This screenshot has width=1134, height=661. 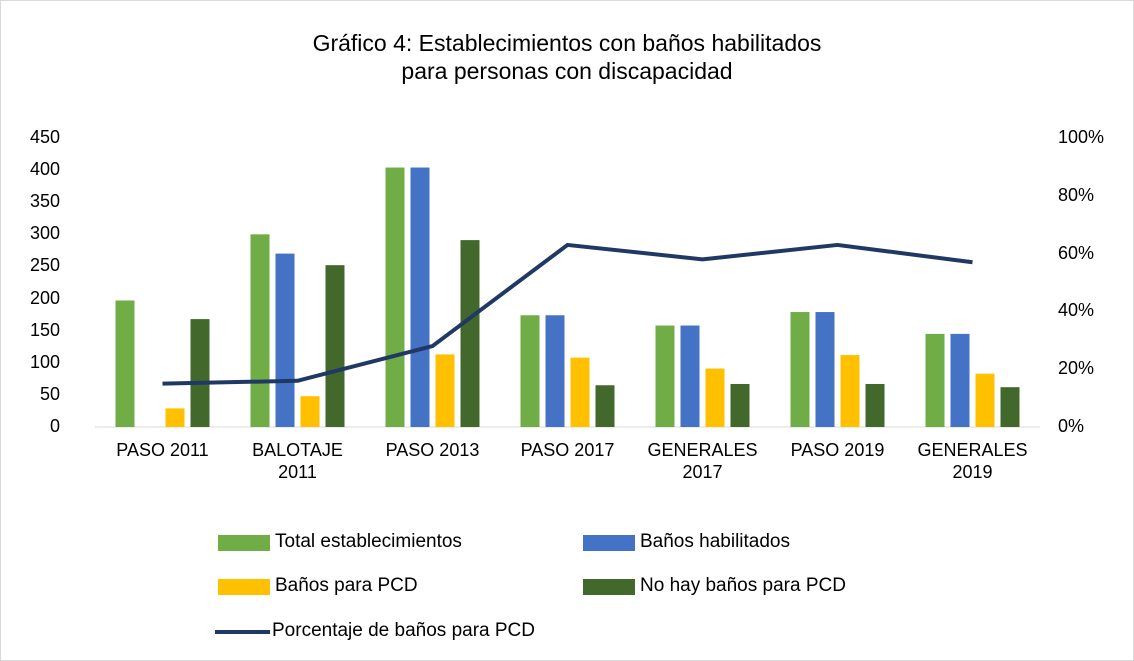 I want to click on y-tick-label: 50, so click(x=49, y=393).